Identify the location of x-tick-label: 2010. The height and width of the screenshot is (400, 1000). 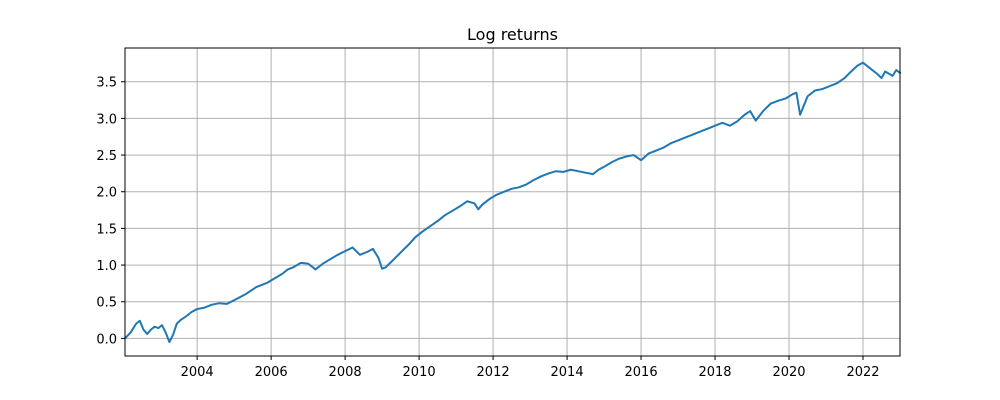
(419, 372).